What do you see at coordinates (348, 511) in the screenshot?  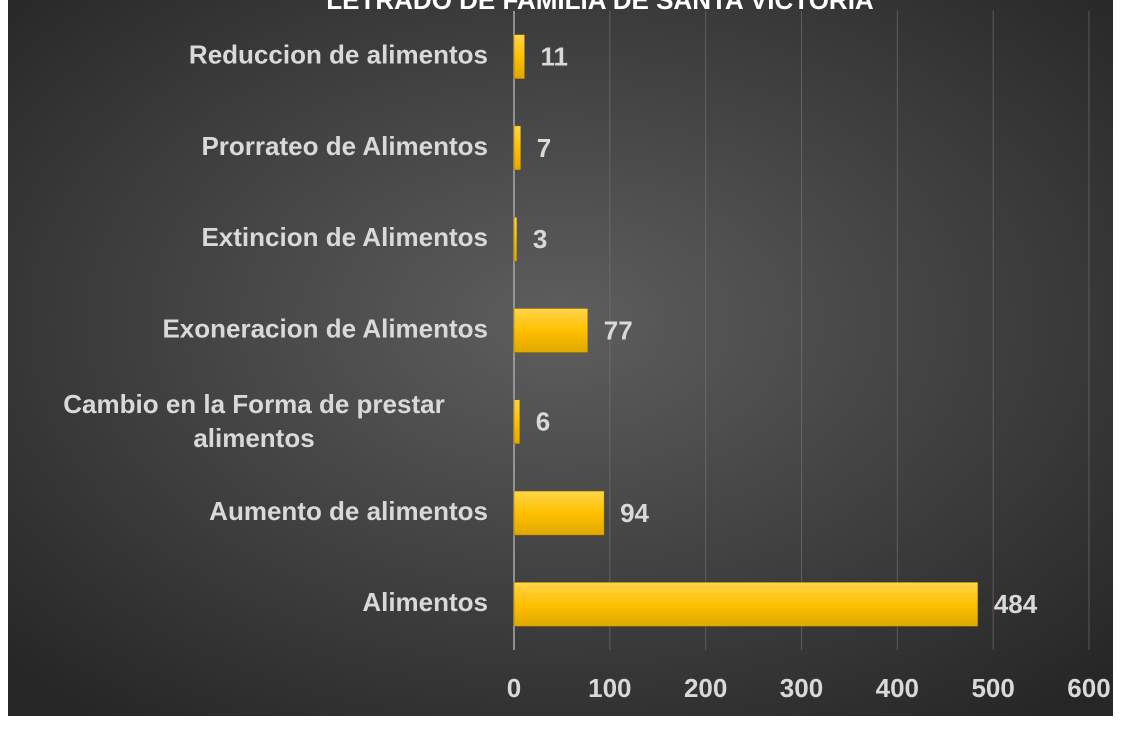 I see `y-tick-label: Aumento de alimentos` at bounding box center [348, 511].